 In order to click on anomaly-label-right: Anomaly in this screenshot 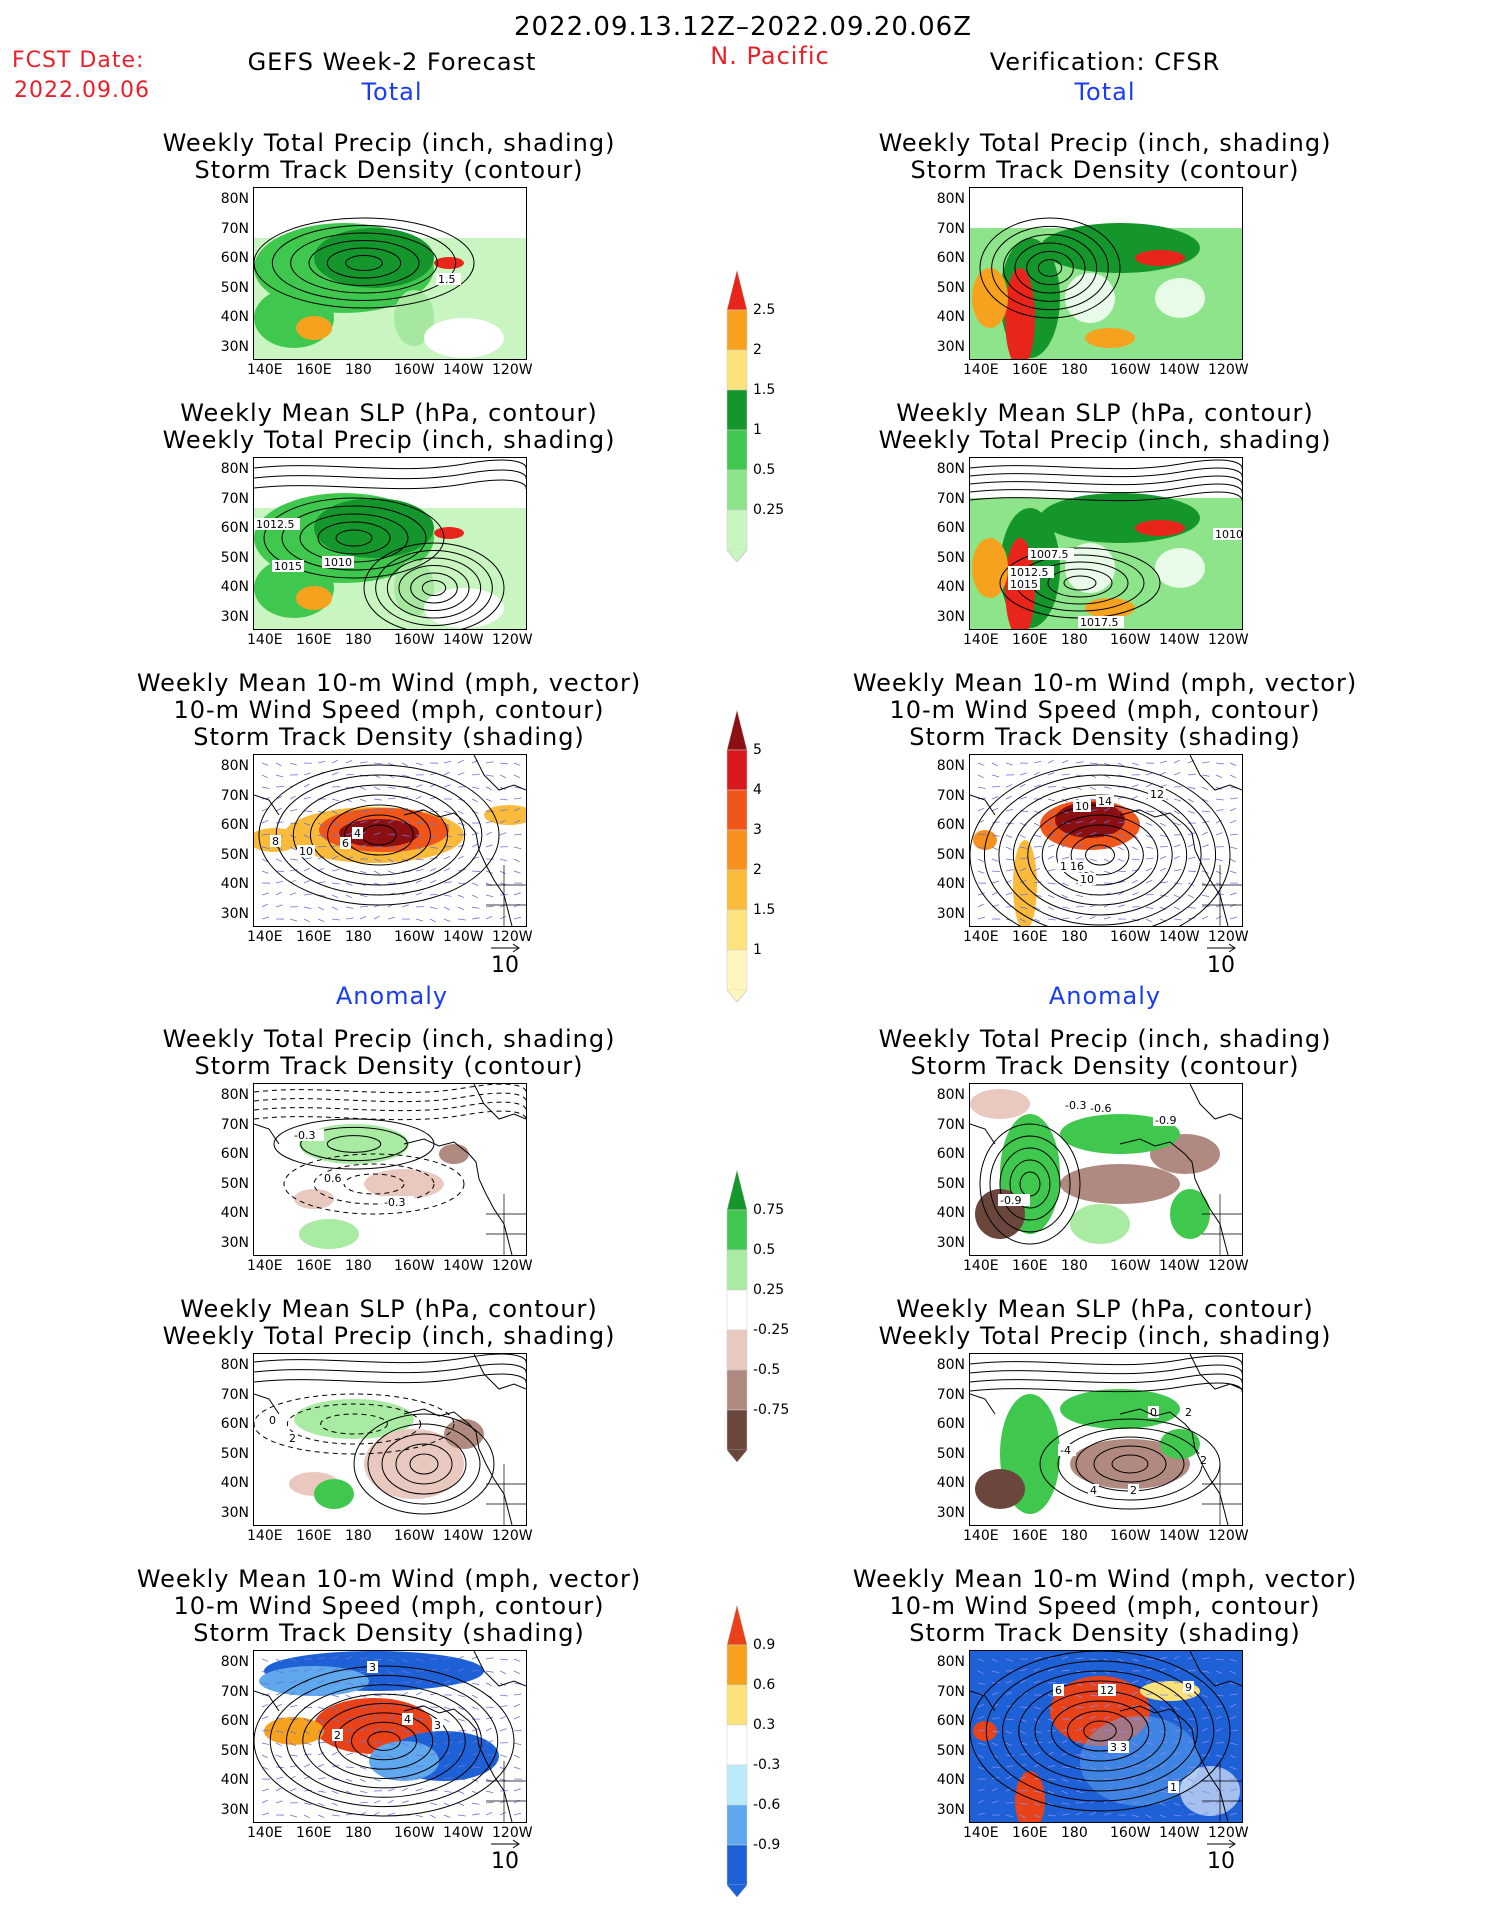, I will do `click(1105, 996)`.